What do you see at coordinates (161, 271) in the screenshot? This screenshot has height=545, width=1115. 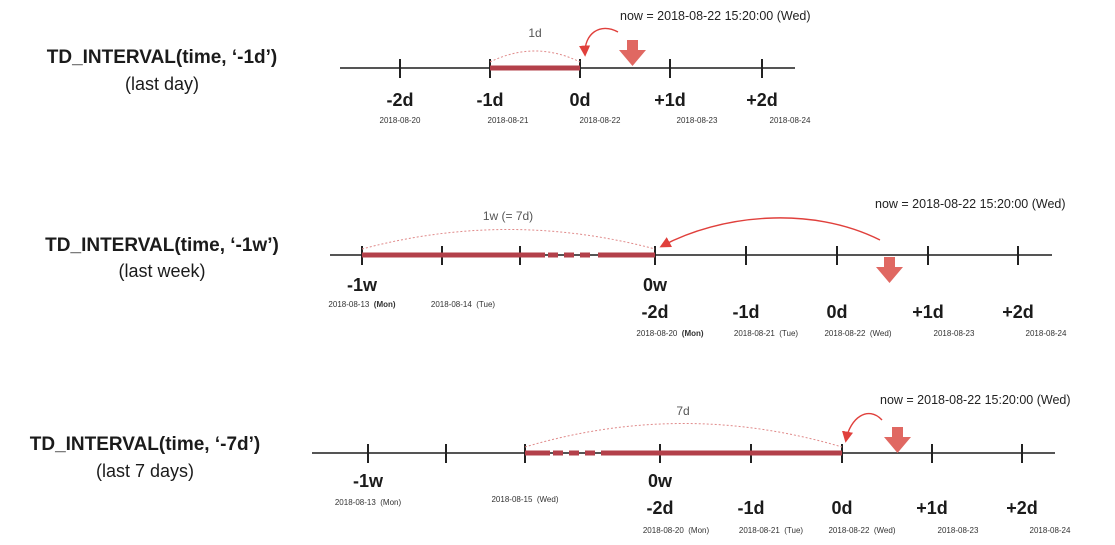 I see `panel-subtitle: (last week)` at bounding box center [161, 271].